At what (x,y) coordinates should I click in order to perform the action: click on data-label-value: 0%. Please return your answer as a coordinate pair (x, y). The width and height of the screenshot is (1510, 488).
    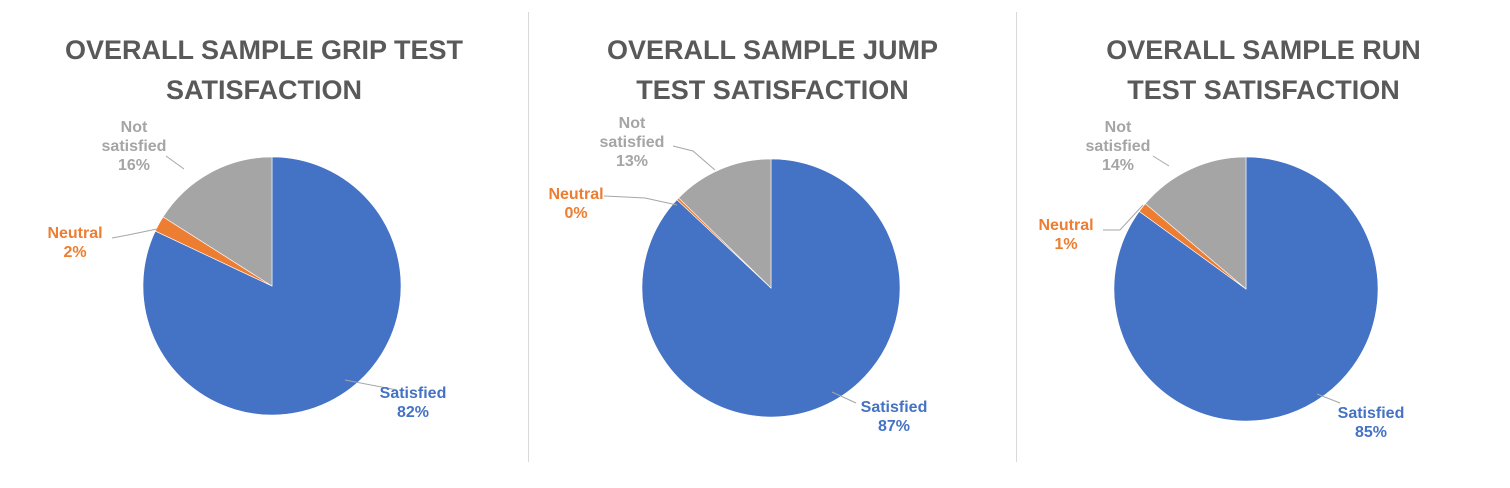
    Looking at the image, I should click on (575, 213).